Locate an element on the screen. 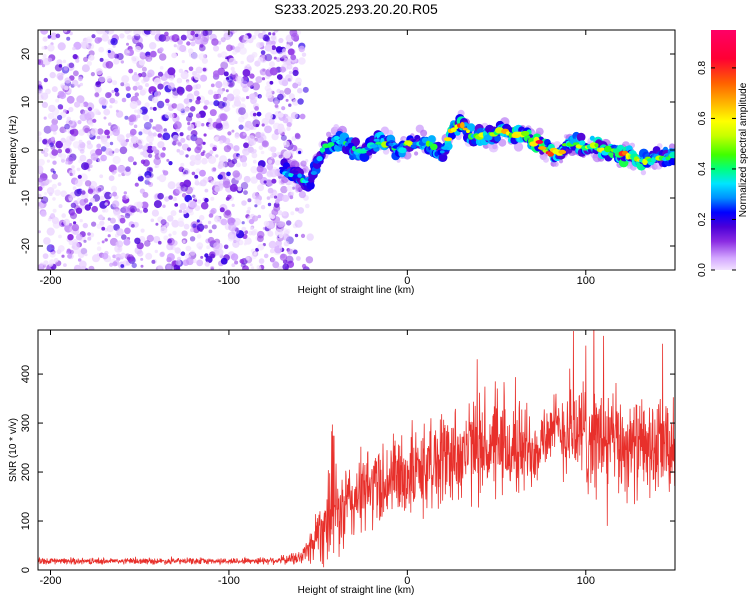  x-tick-label: 0 is located at coordinates (407, 581).